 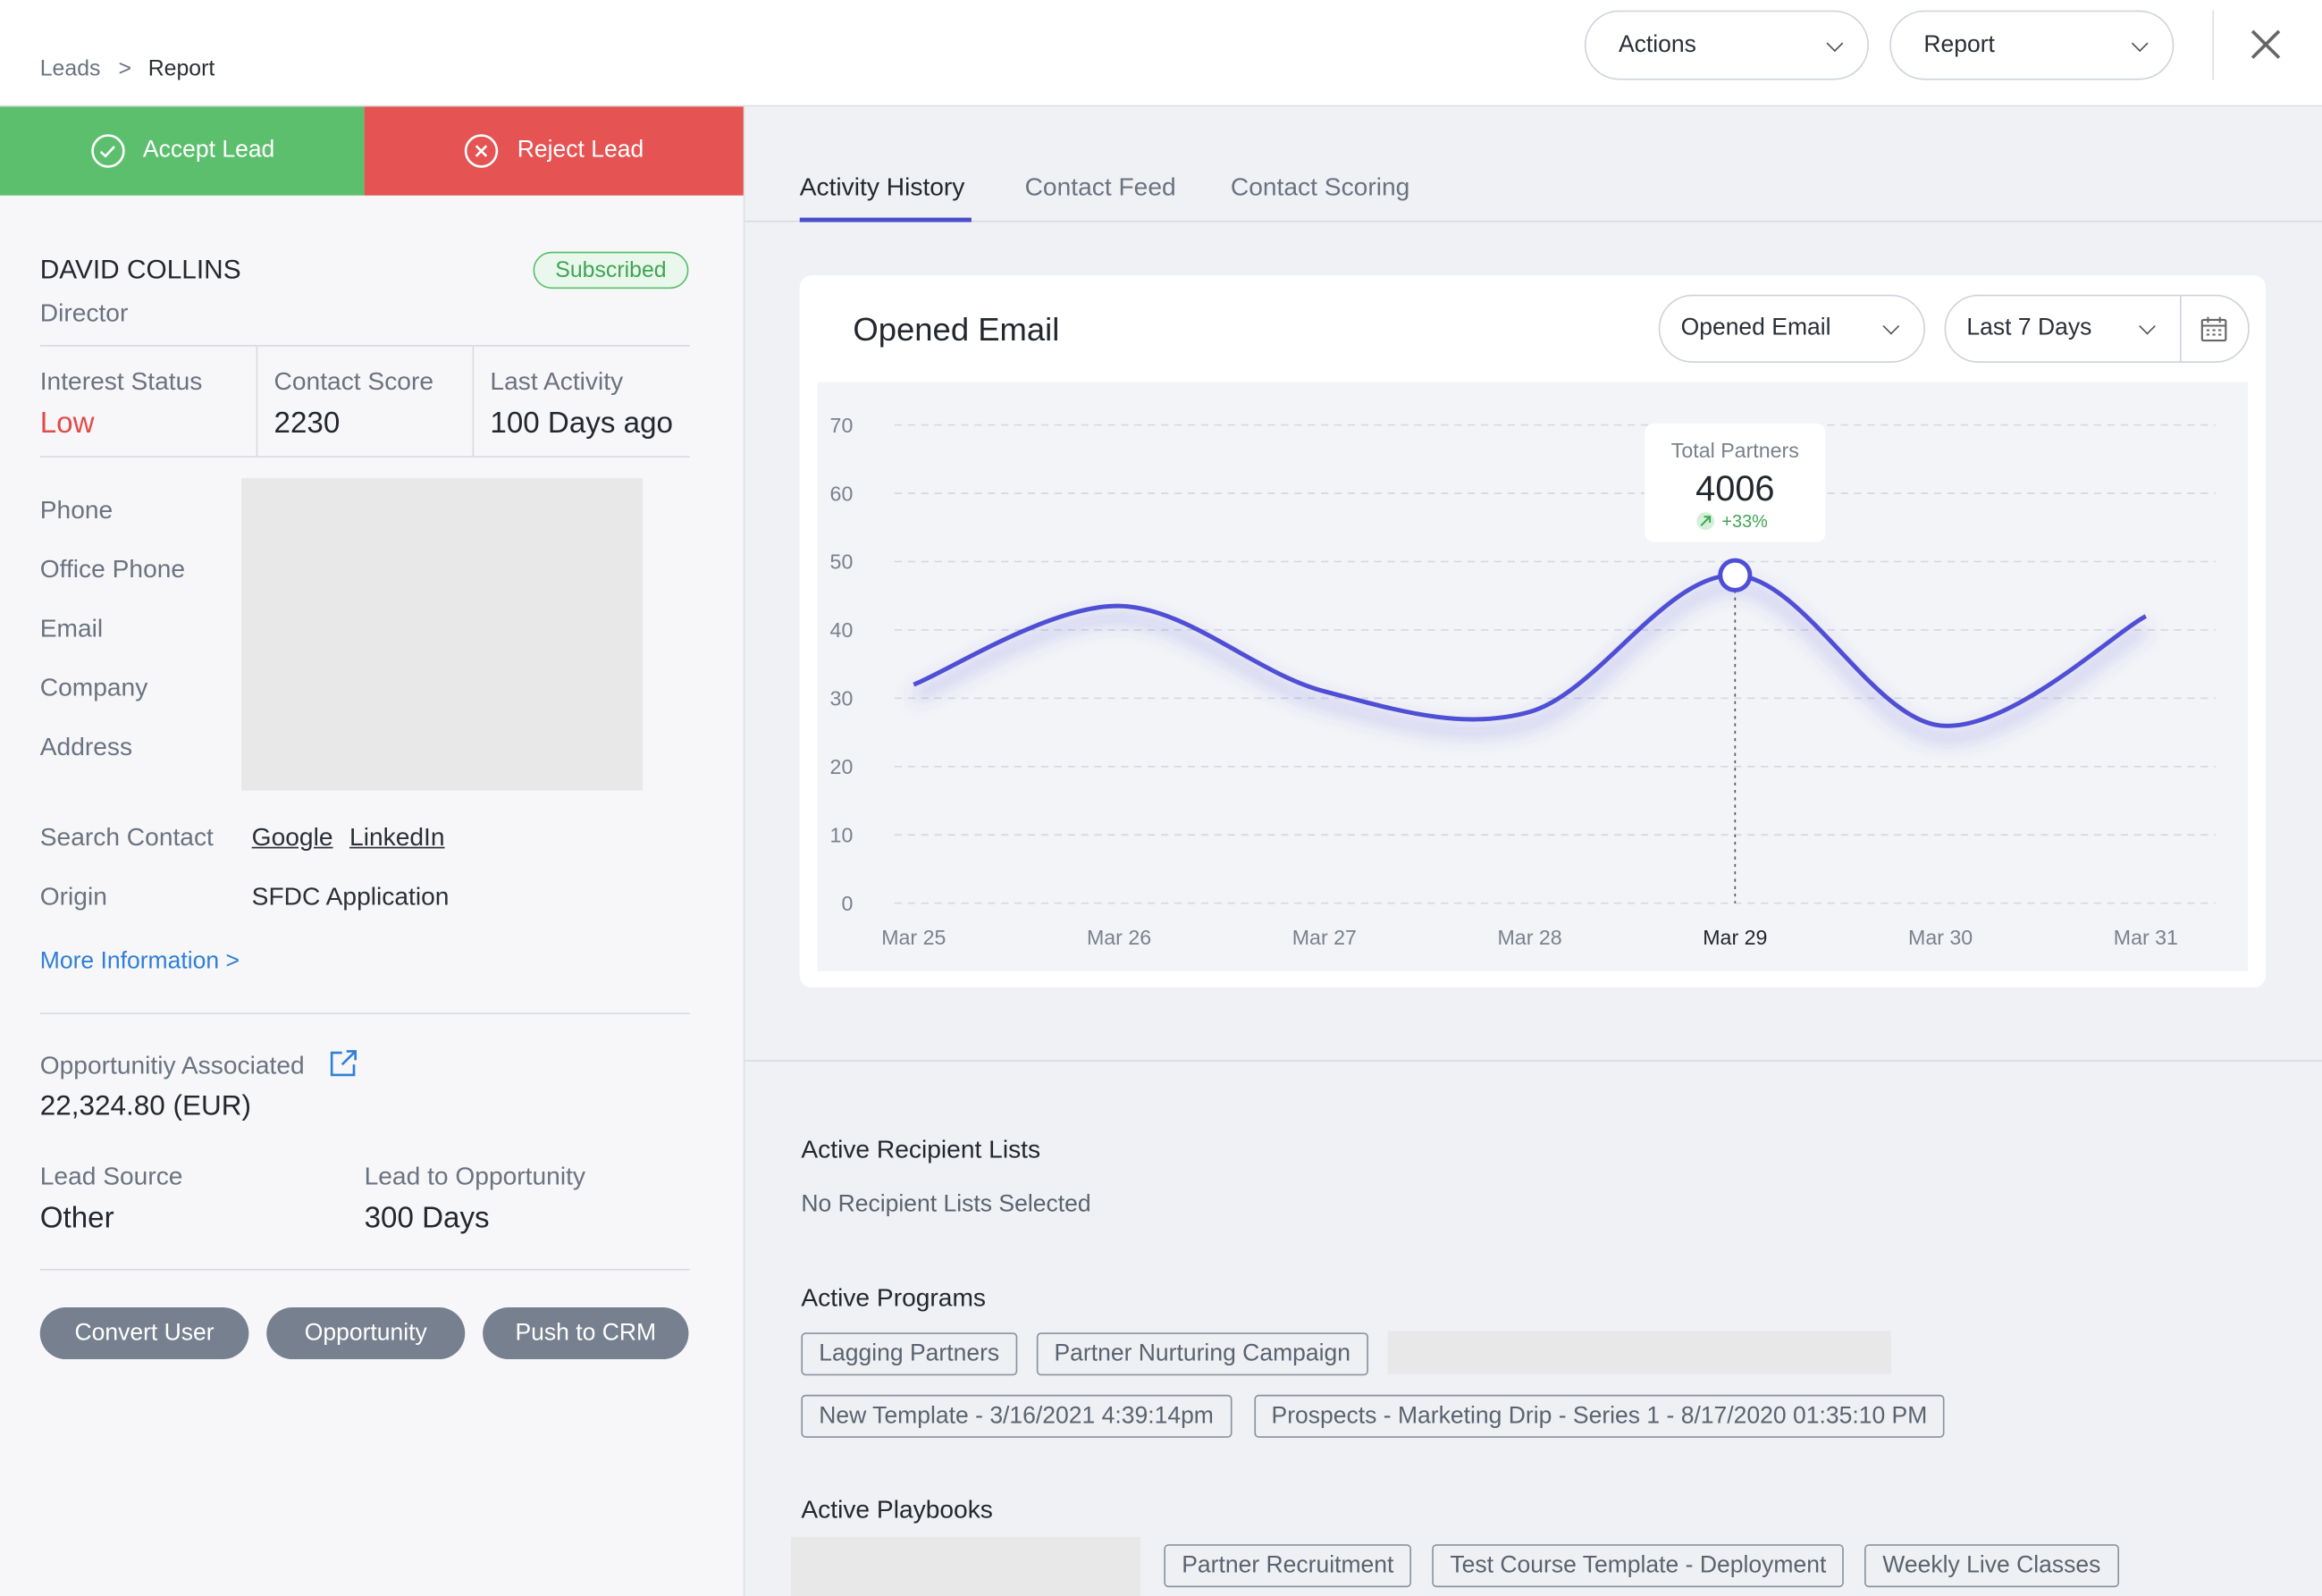 What do you see at coordinates (344, 1063) in the screenshot?
I see `external-link-icon` at bounding box center [344, 1063].